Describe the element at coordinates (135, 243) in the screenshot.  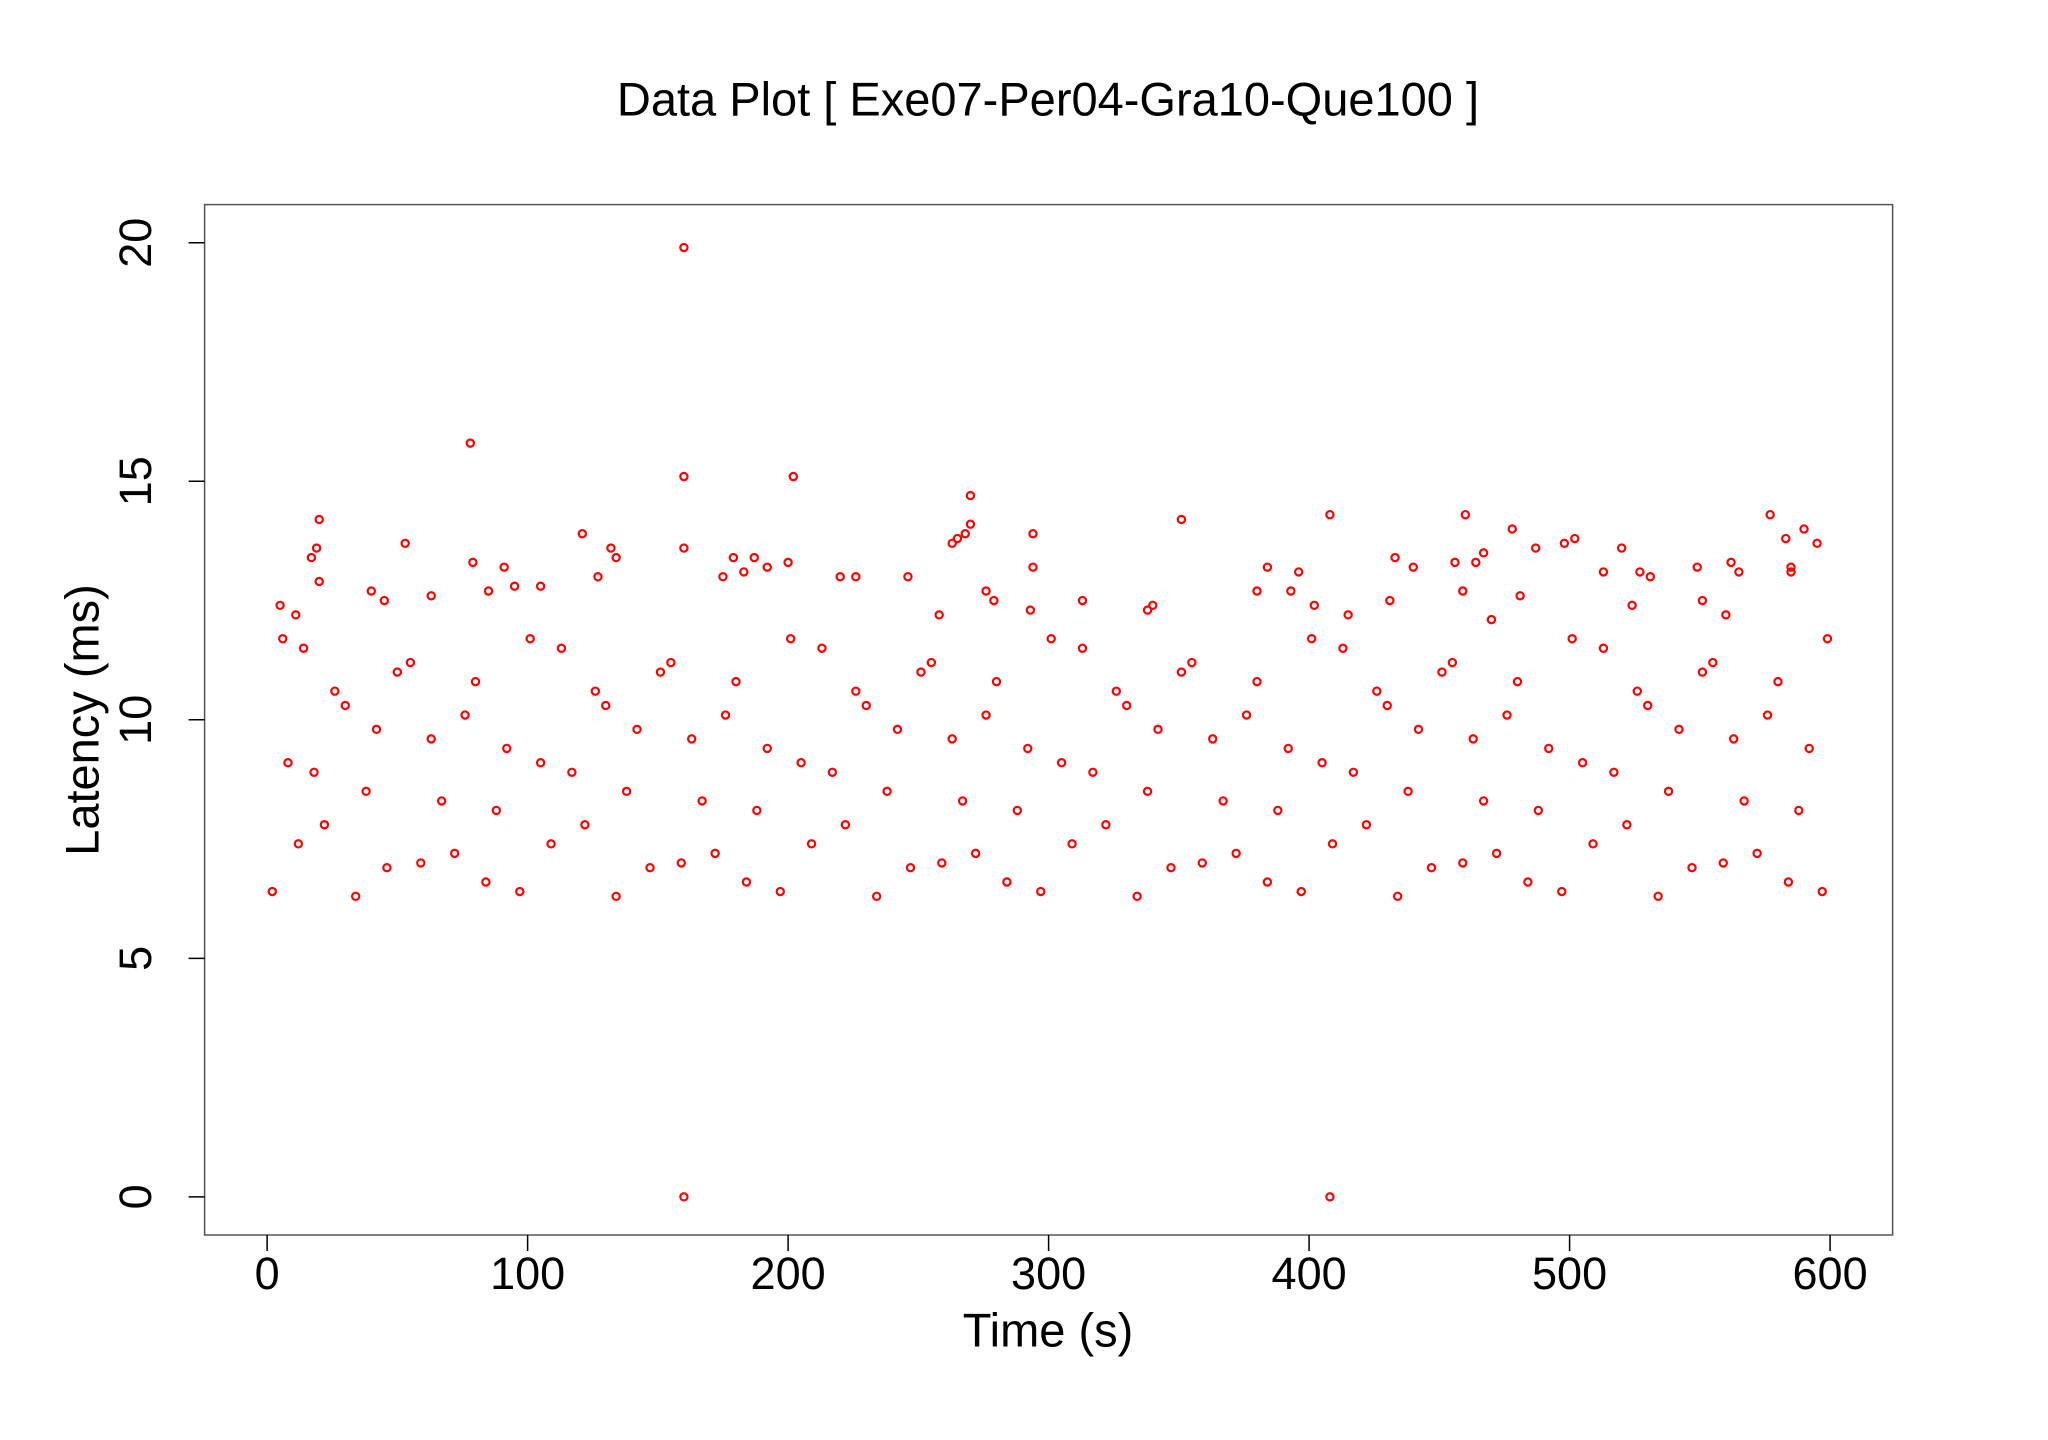
I see `y-tick-label: 20` at that location.